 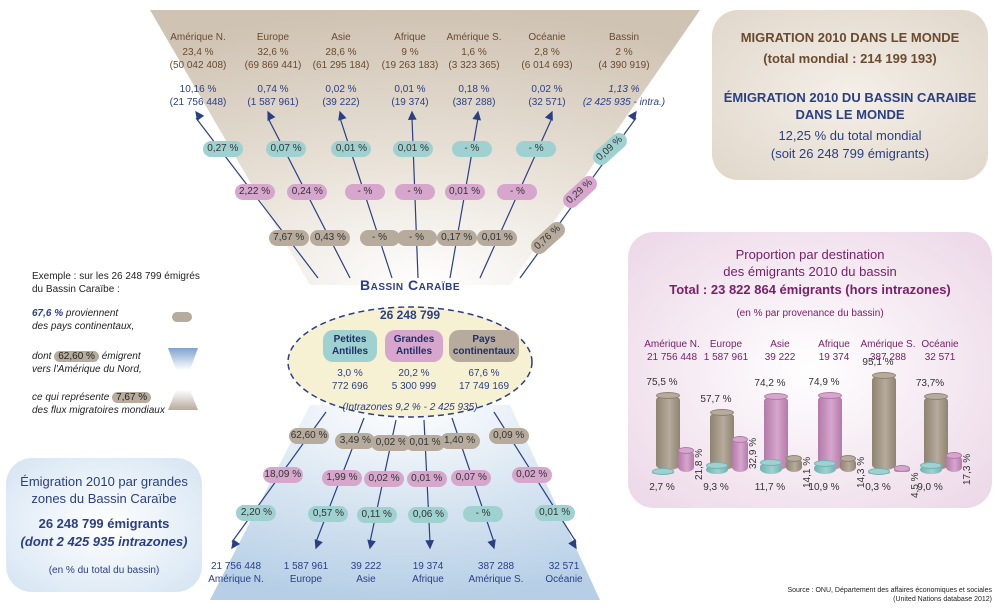 What do you see at coordinates (309, 436) in the screenshot?
I see `lower-pill: 62,60 %` at bounding box center [309, 436].